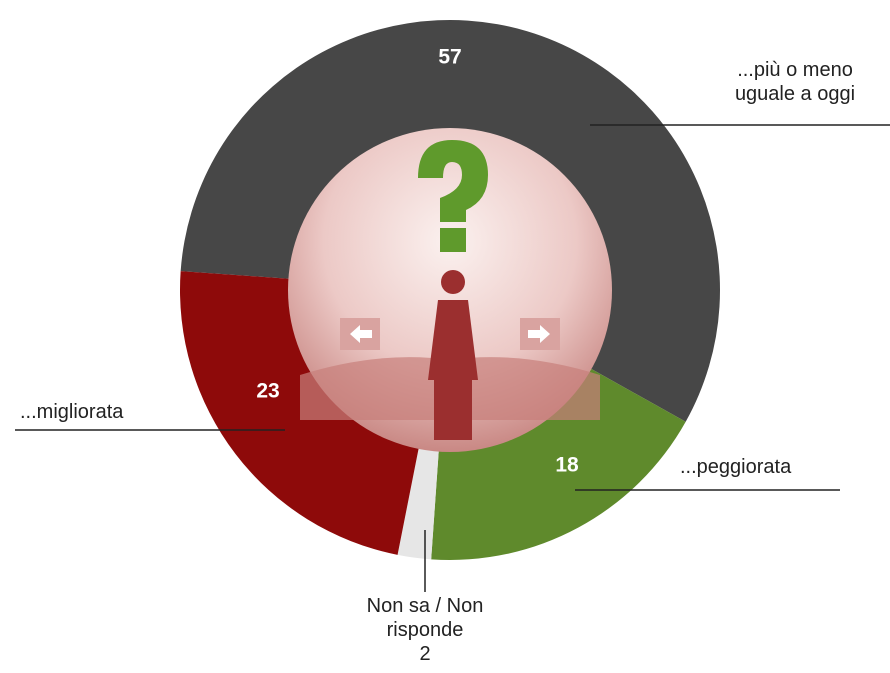 The image size is (890, 673). What do you see at coordinates (736, 467) in the screenshot?
I see `category-label: ...peggiorata` at bounding box center [736, 467].